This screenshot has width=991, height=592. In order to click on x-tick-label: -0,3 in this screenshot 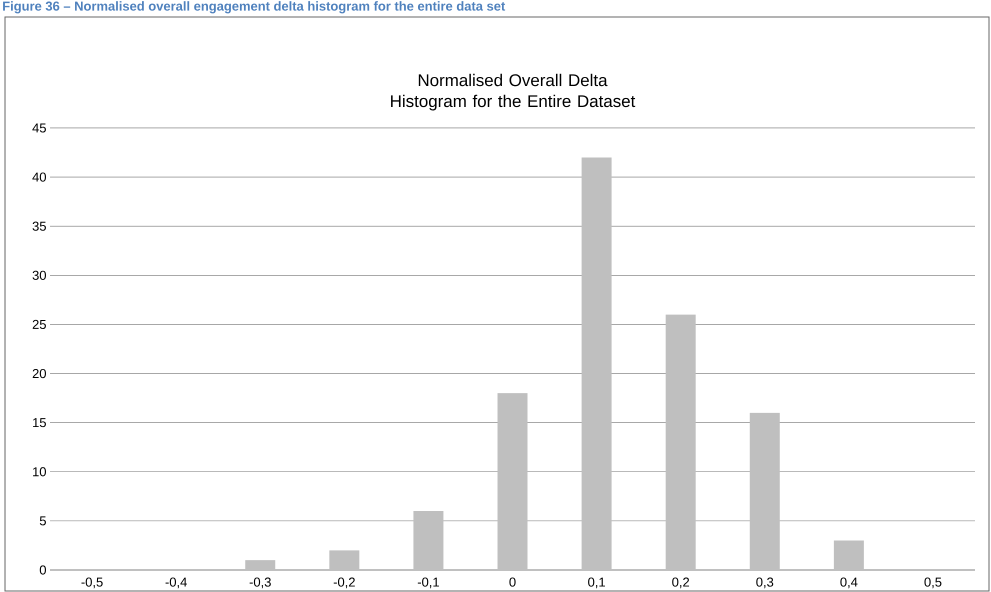, I will do `click(260, 583)`.